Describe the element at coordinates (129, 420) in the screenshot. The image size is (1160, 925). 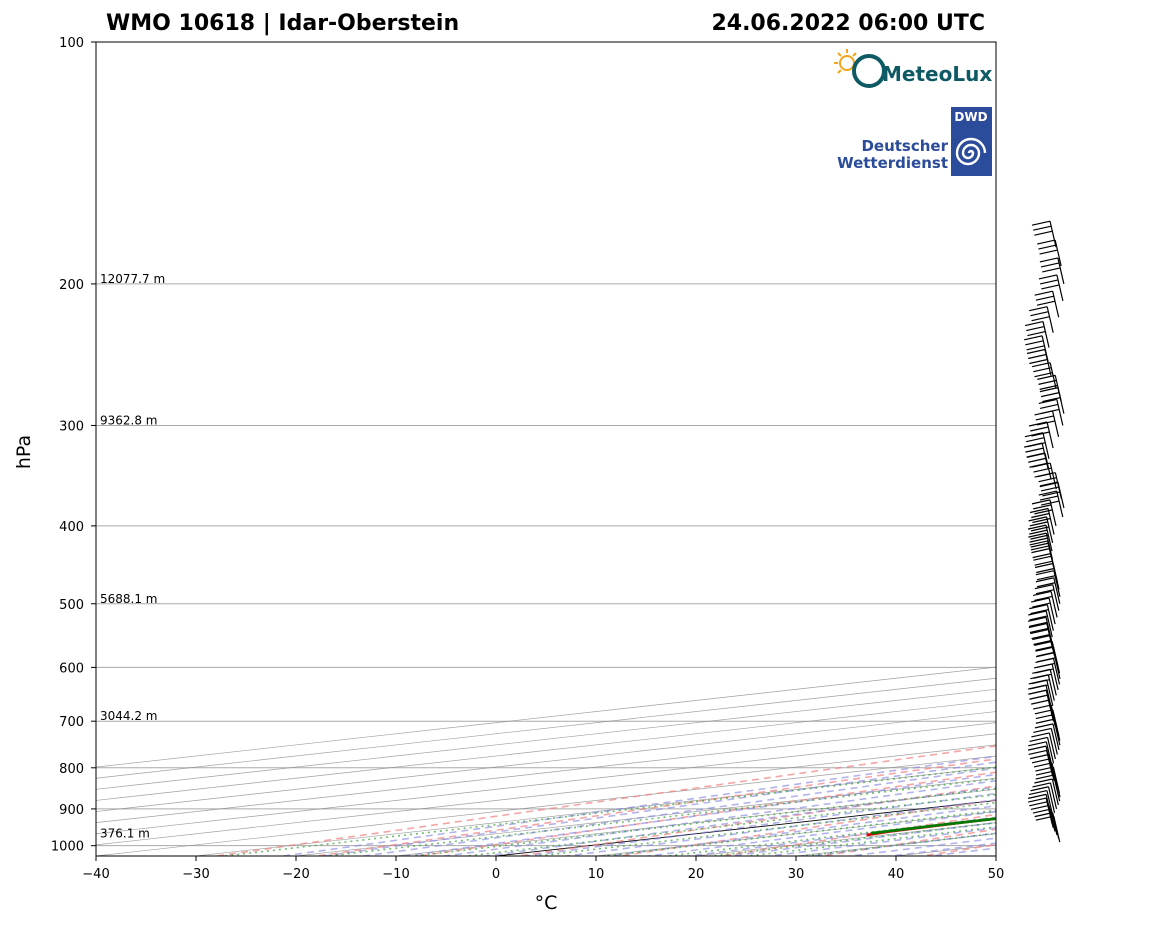
I see `height-label: 9362.8 m` at that location.